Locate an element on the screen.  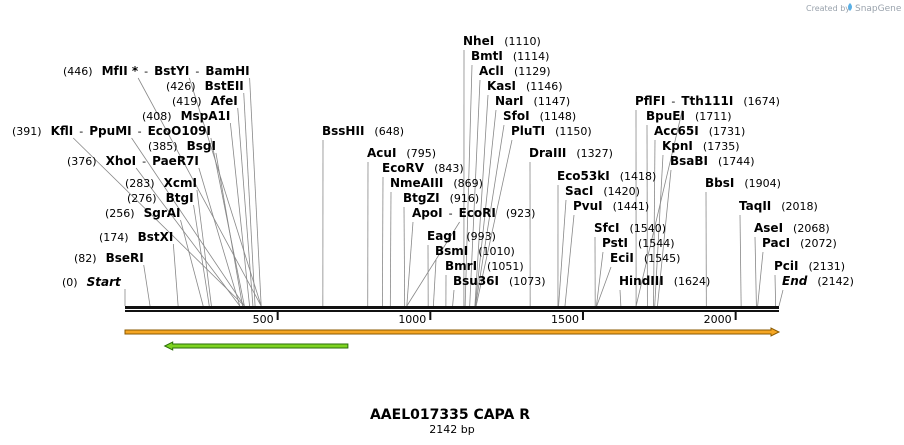
site-label: (408) MspA1I is located at coordinates (186, 116).